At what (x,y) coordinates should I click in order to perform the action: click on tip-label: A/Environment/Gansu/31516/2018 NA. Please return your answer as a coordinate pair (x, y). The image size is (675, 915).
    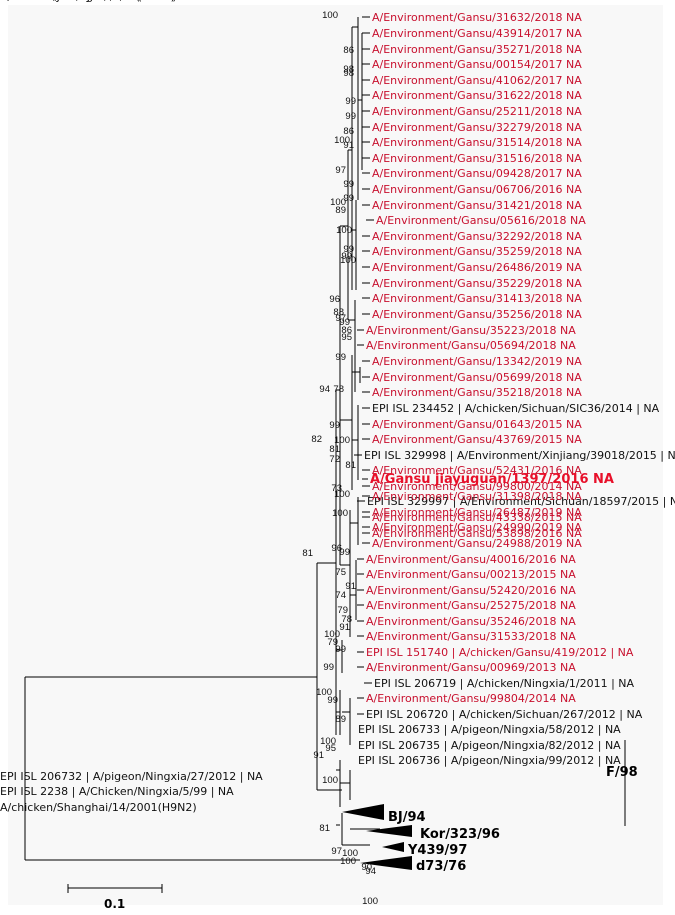
    Looking at the image, I should click on (477, 158).